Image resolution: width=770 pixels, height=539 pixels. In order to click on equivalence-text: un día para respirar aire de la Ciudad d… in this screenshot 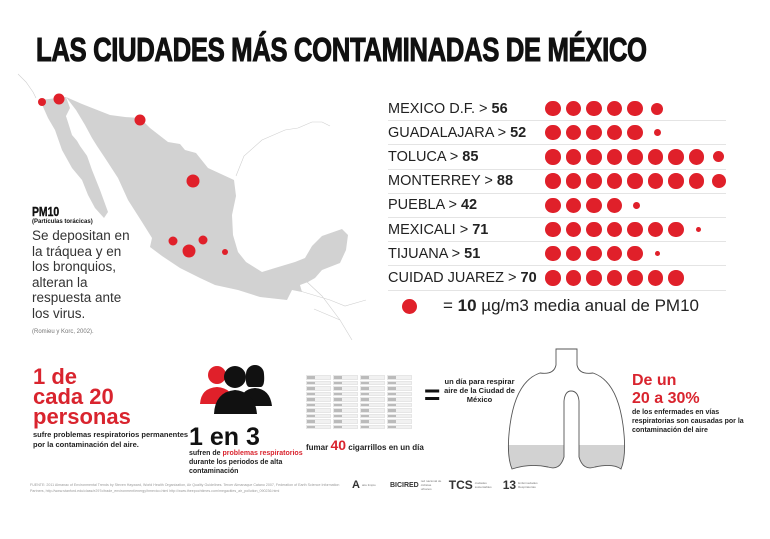, I will do `click(479, 390)`.